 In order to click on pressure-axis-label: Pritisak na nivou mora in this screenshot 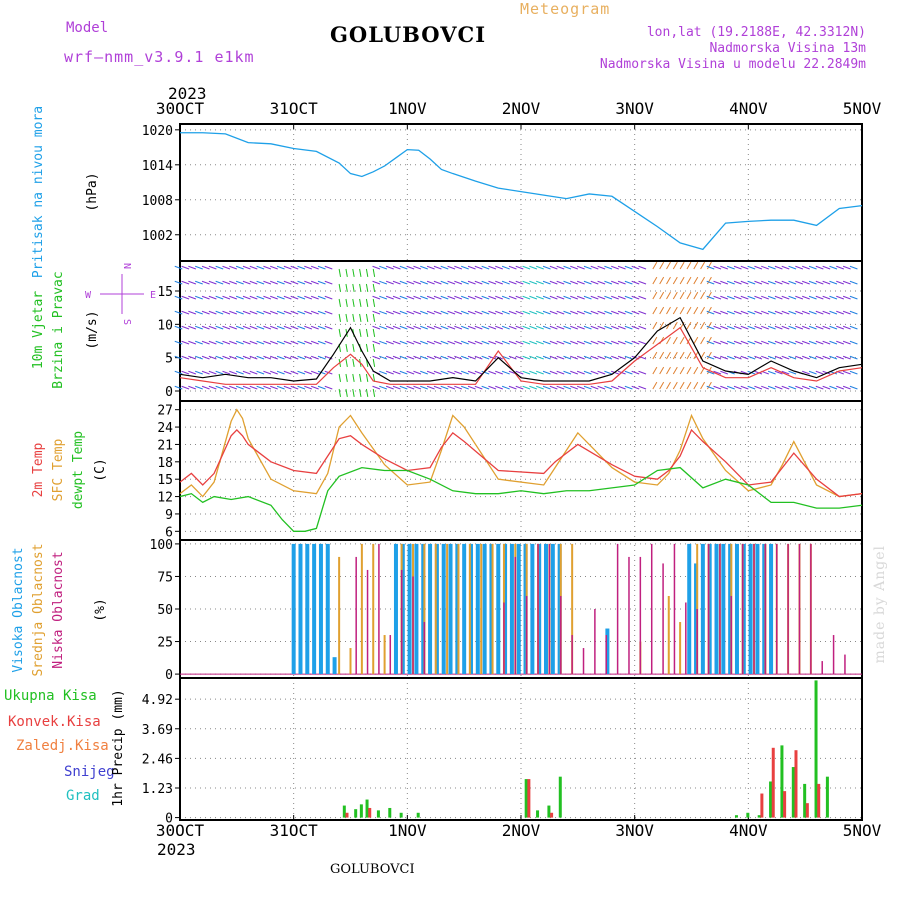, I will do `click(38, 192)`.